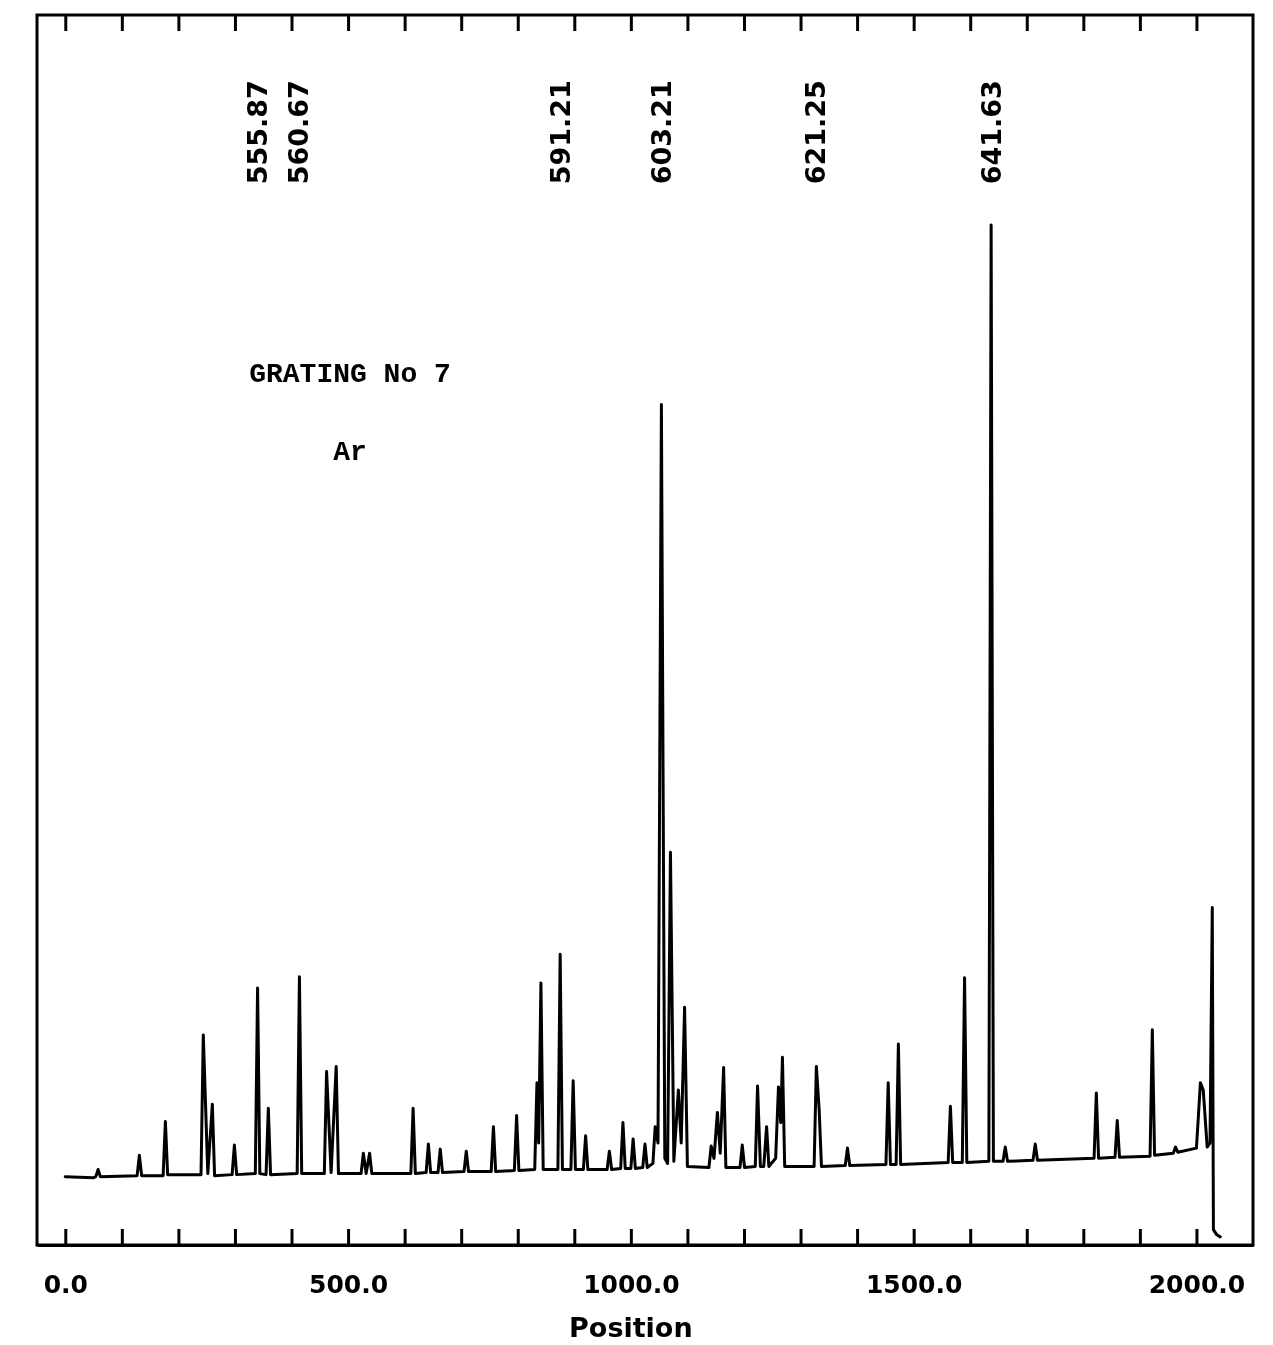  I want to click on text: 603.21, so click(661, 132).